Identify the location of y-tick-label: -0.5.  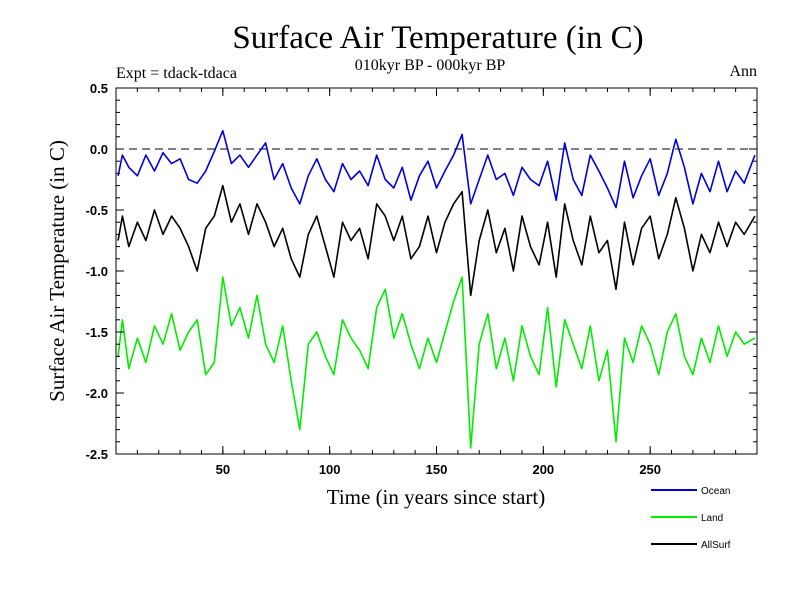
(97, 210).